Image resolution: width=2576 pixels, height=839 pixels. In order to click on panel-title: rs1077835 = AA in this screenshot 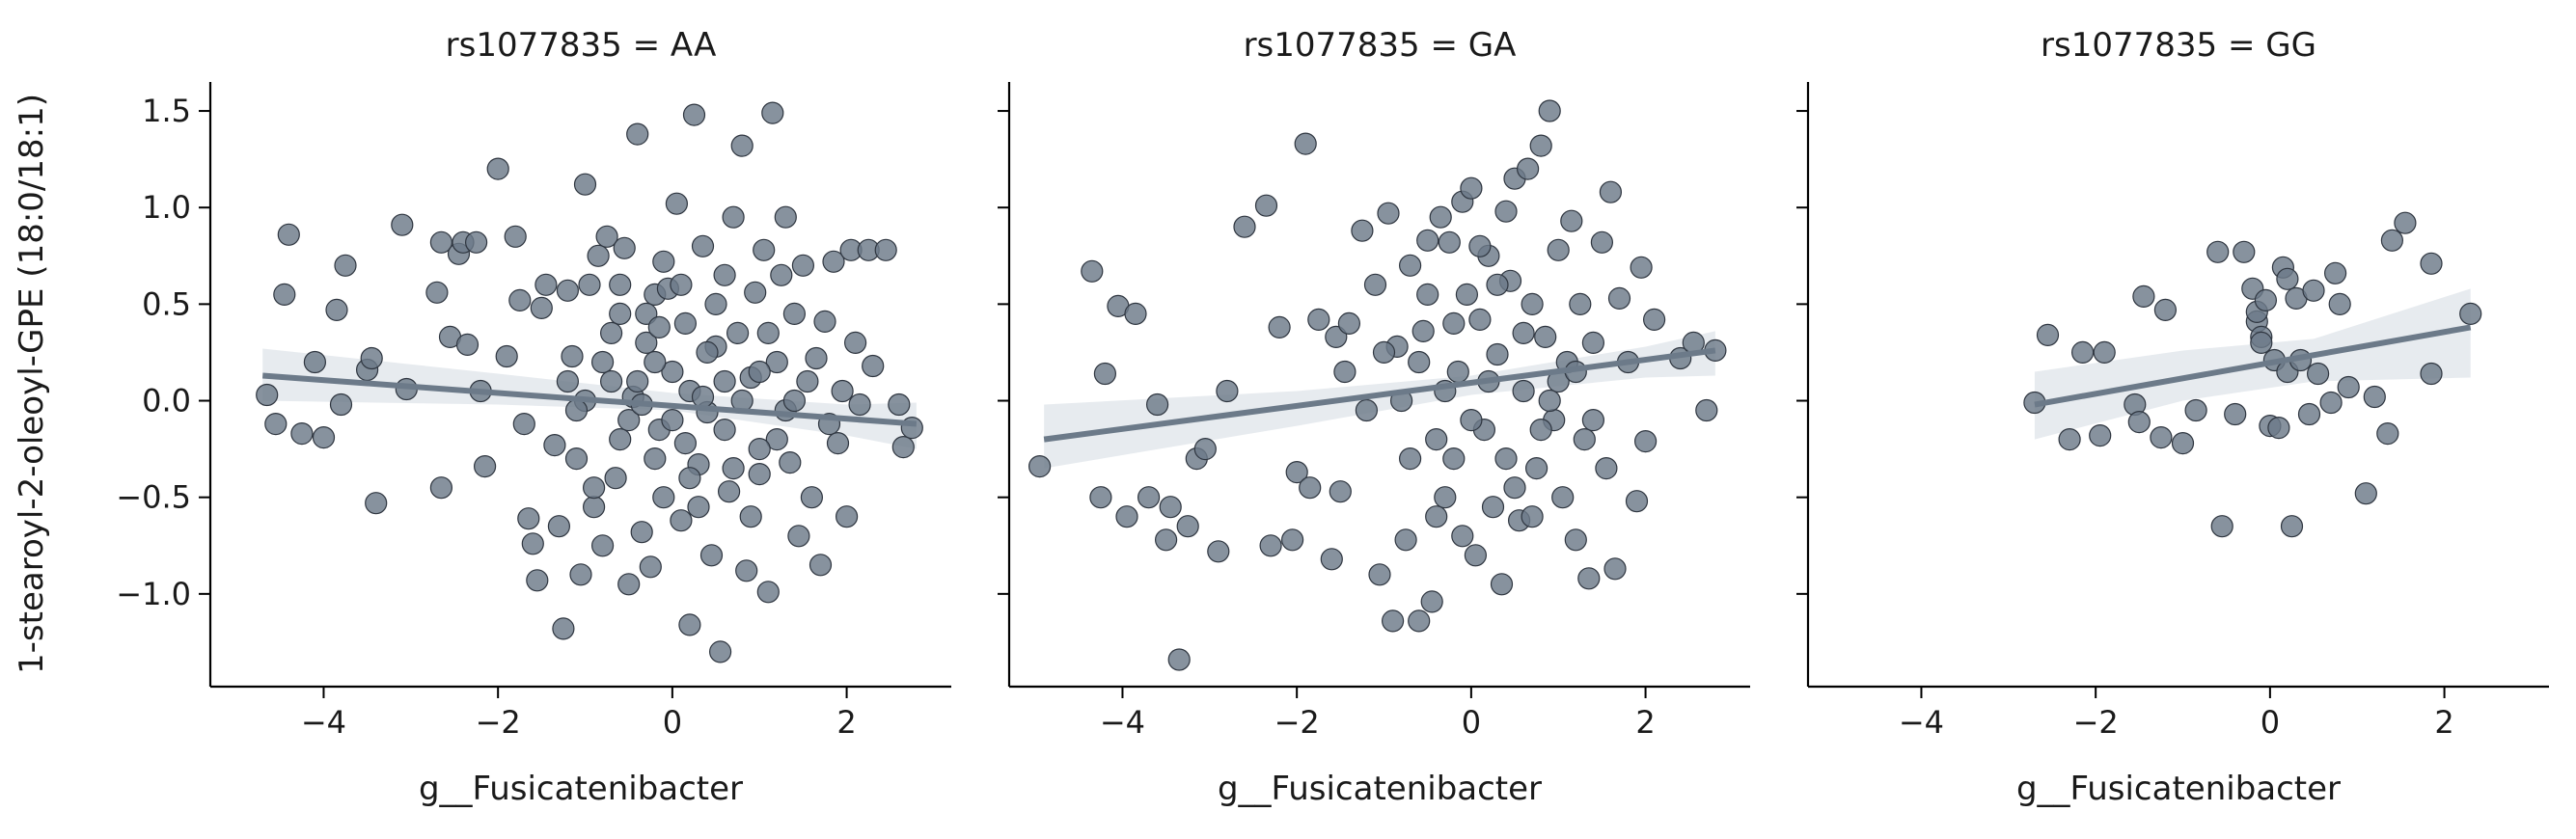, I will do `click(581, 45)`.